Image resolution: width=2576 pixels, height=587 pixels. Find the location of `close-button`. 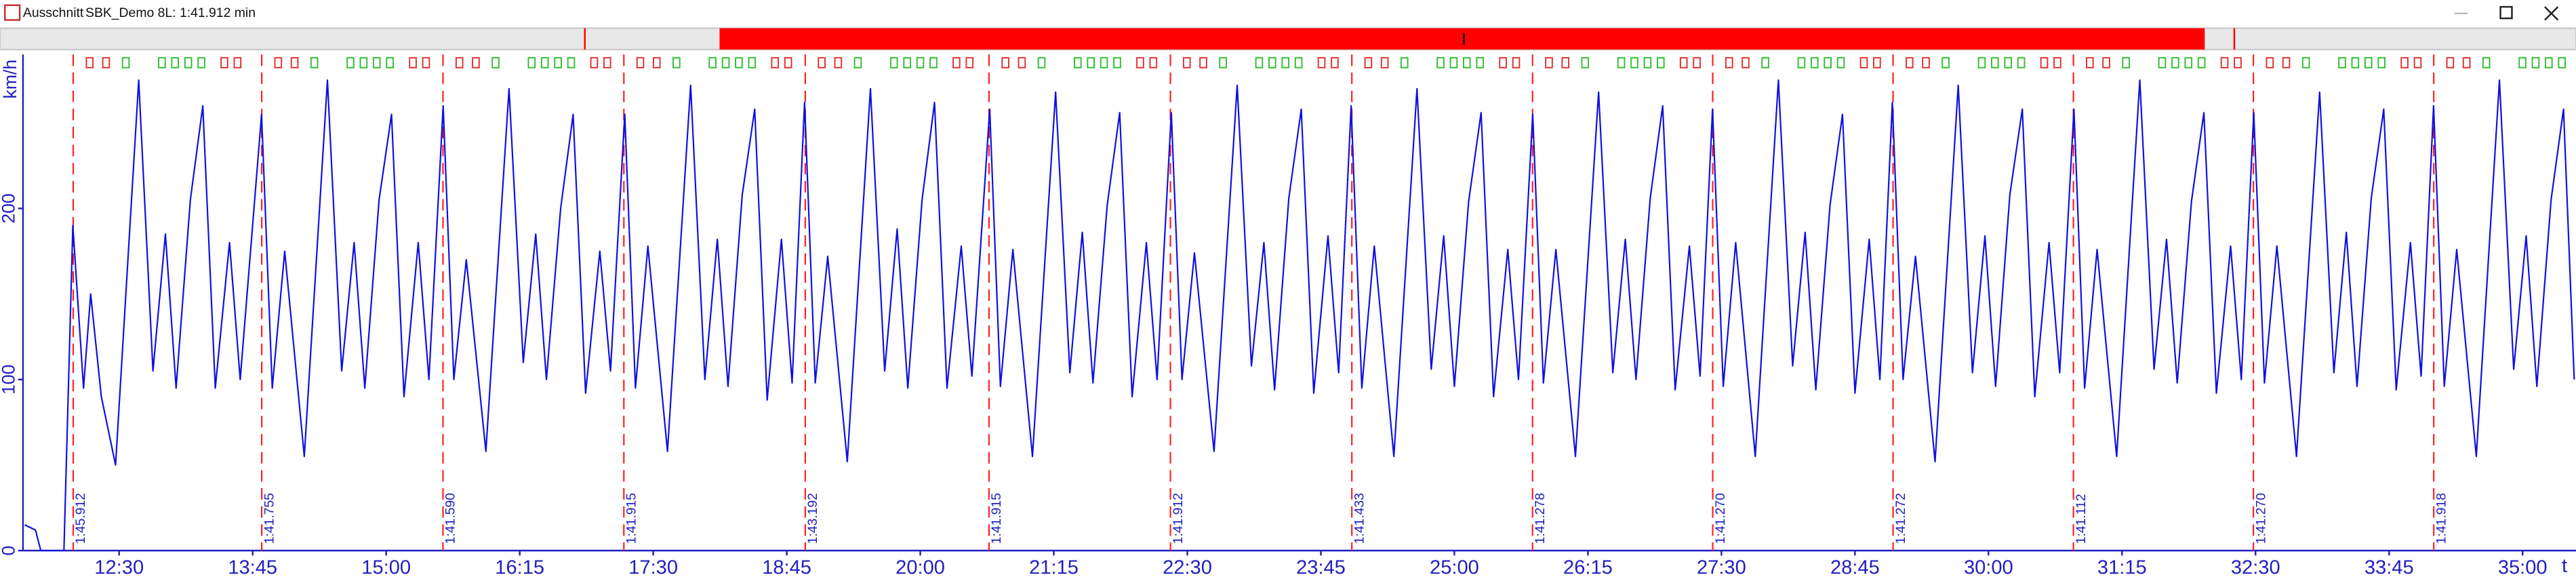

close-button is located at coordinates (2551, 14).